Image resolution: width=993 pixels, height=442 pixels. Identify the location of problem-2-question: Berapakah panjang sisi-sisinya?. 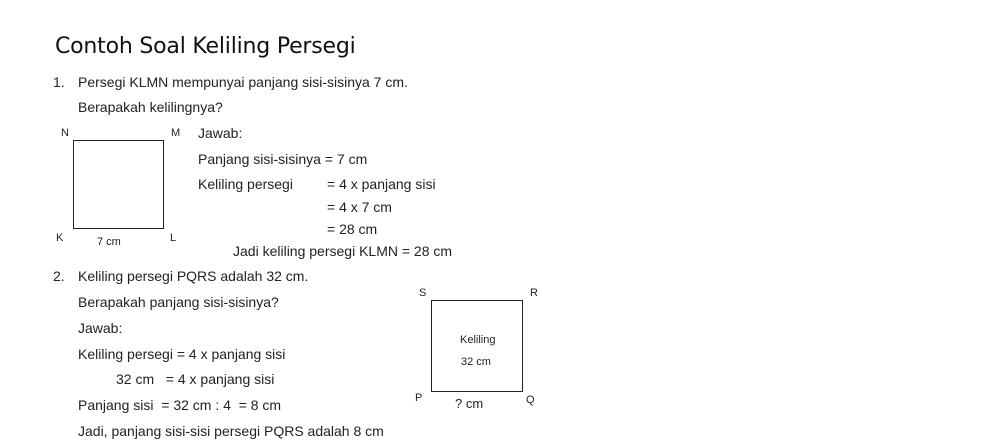
(178, 302).